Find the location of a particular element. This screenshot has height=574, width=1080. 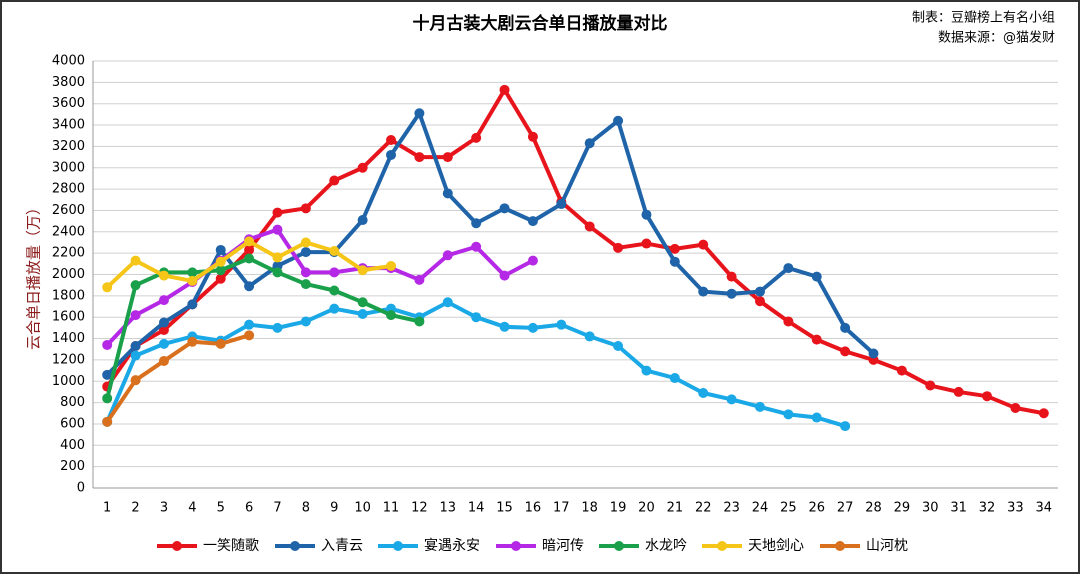

x-tick-label: 12 is located at coordinates (419, 508).